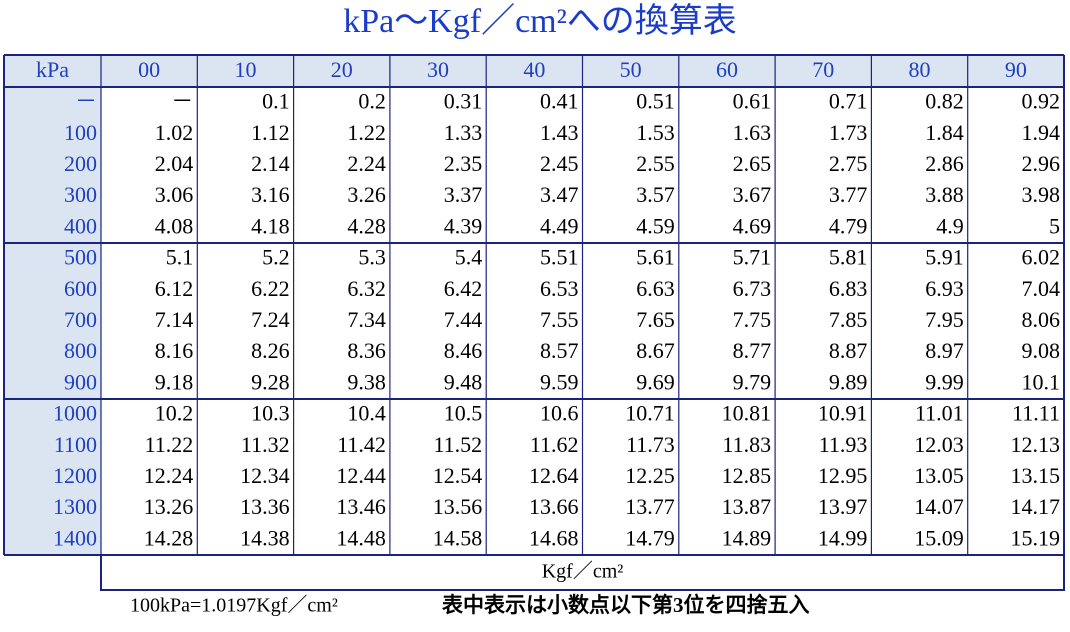 Image resolution: width=1070 pixels, height=632 pixels. I want to click on cell: 6.12, so click(174, 288).